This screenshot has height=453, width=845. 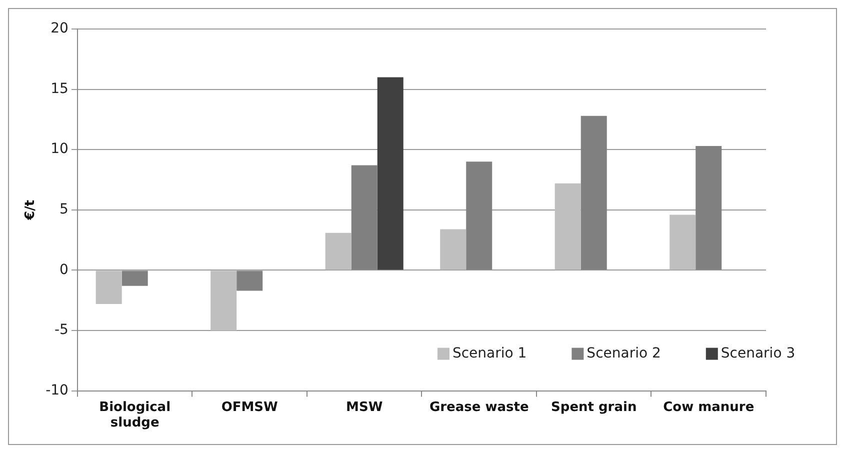 I want to click on x-tick-label: Cow manure, so click(x=708, y=407).